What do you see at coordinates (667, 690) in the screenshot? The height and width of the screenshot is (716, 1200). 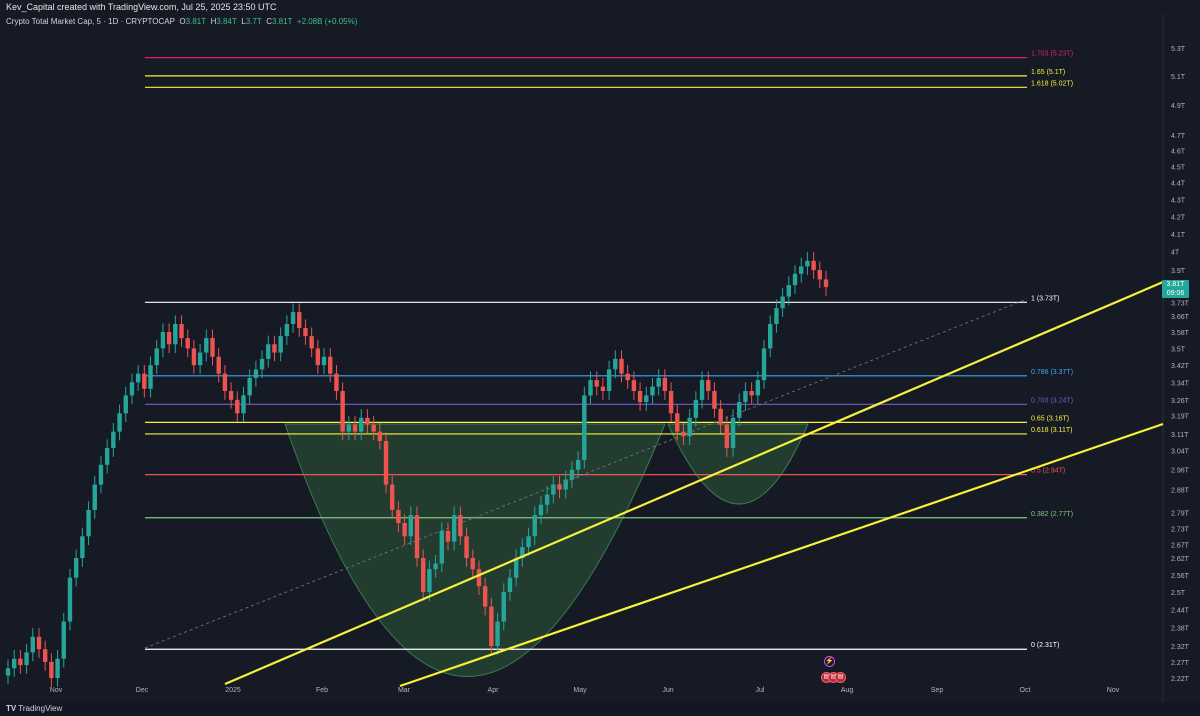 I see `time-tick: Jun` at bounding box center [667, 690].